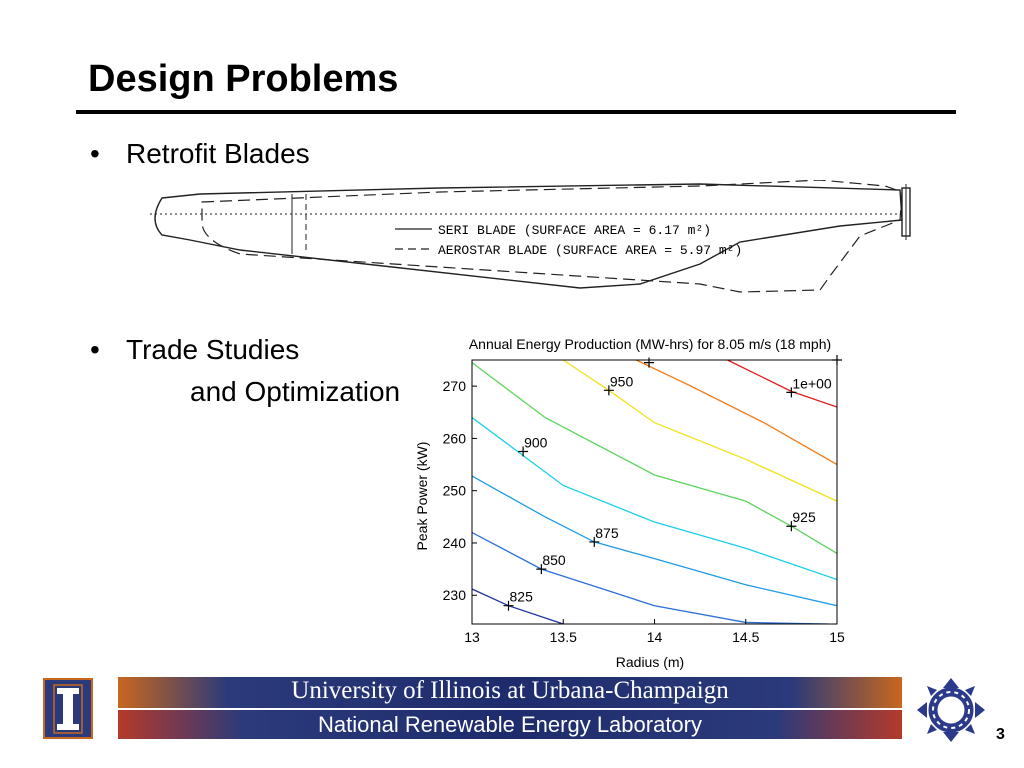 Image resolution: width=1024 pixels, height=768 pixels. Describe the element at coordinates (590, 250) in the screenshot. I see `legend-aerostar: AEROSTAR BLADE (SURFACE AREA = 5.97 m²)` at that location.